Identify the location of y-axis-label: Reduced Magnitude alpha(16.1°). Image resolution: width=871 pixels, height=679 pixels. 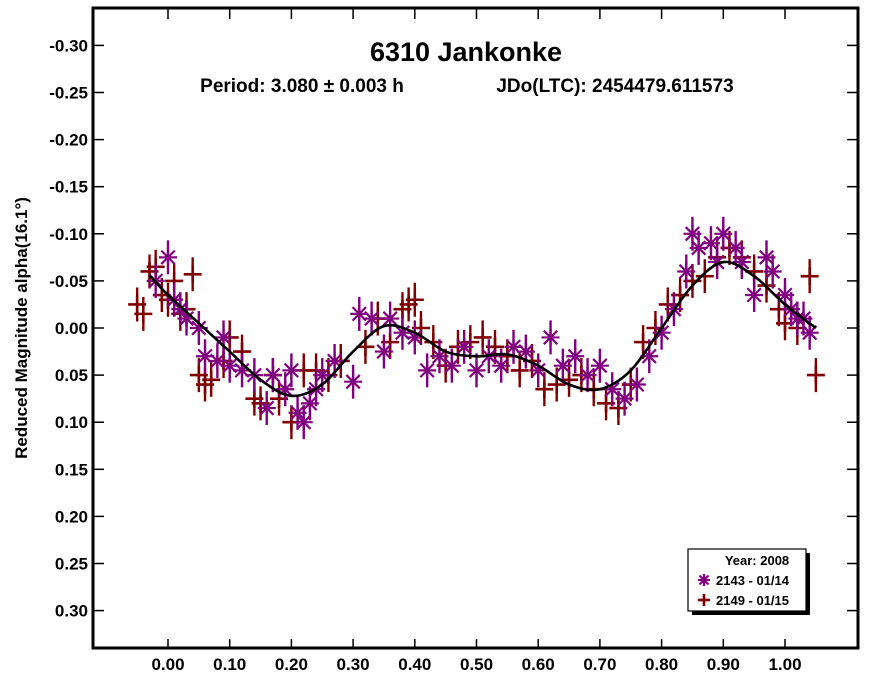
(21, 328).